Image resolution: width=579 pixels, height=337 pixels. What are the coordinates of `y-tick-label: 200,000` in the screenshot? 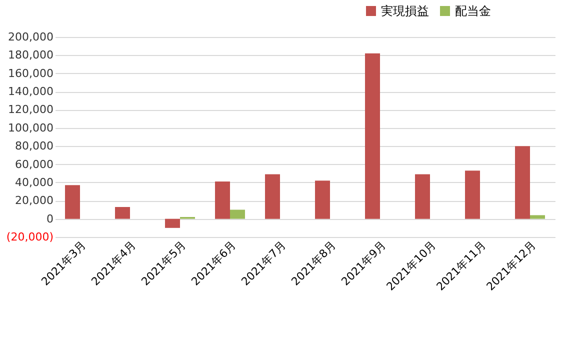 It's located at (31, 37).